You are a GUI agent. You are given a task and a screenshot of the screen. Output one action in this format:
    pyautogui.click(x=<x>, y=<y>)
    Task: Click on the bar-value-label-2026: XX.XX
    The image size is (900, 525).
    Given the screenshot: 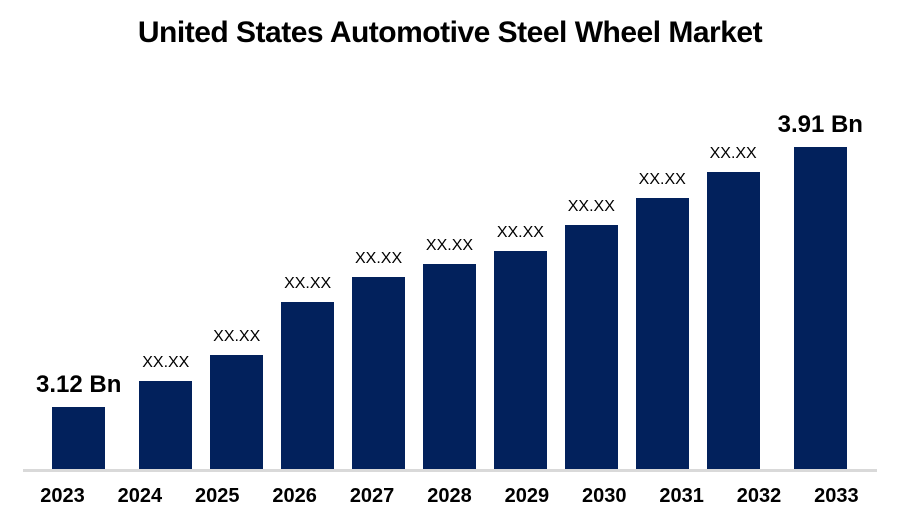 What is the action you would take?
    pyautogui.click(x=308, y=283)
    